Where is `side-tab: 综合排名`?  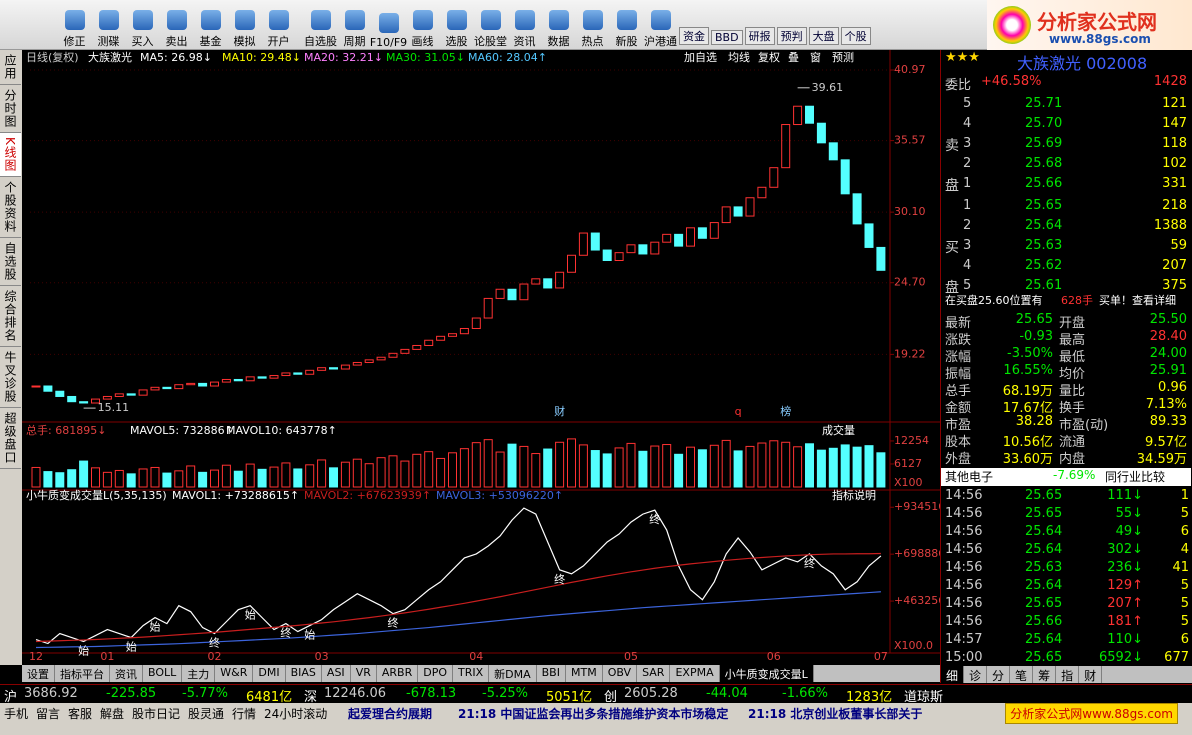 side-tab: 综合排名 is located at coordinates (10, 316).